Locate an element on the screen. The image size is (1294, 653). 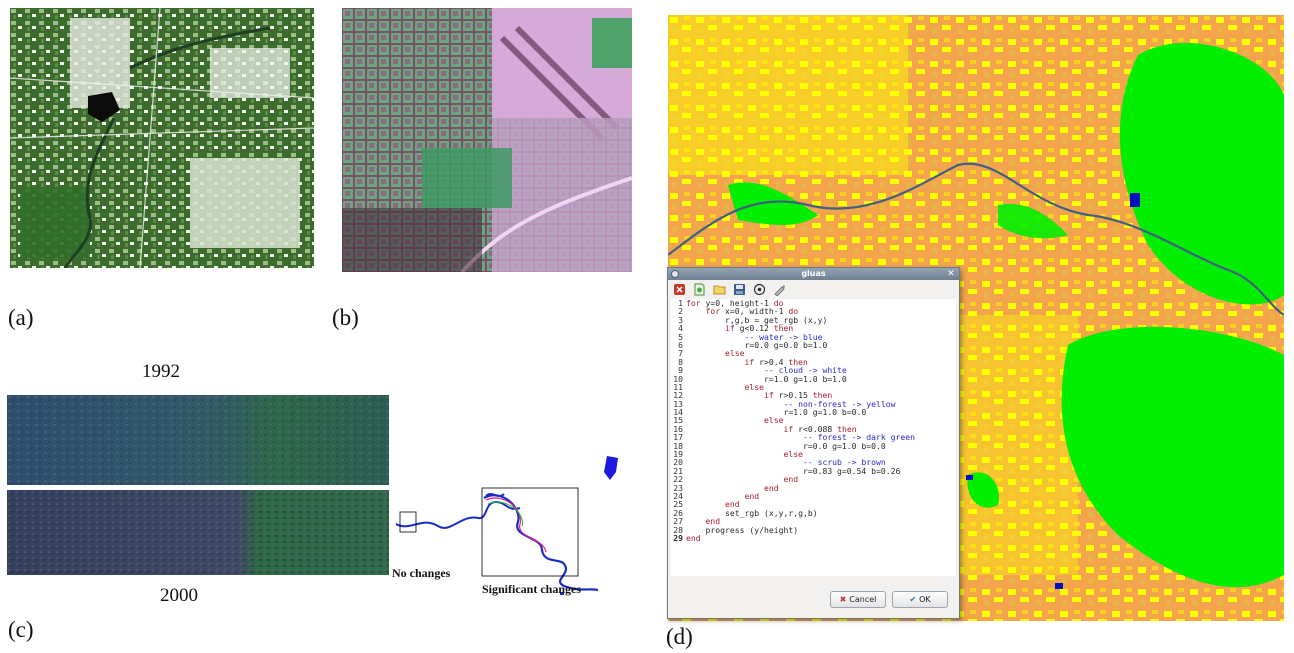
code-line: 25 end is located at coordinates (813, 504).